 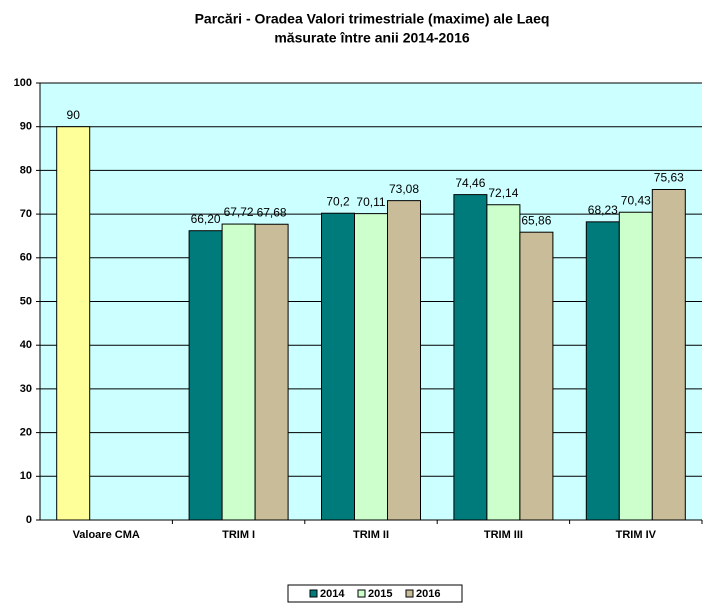 I want to click on y-tick-label: 100, so click(x=23, y=83).